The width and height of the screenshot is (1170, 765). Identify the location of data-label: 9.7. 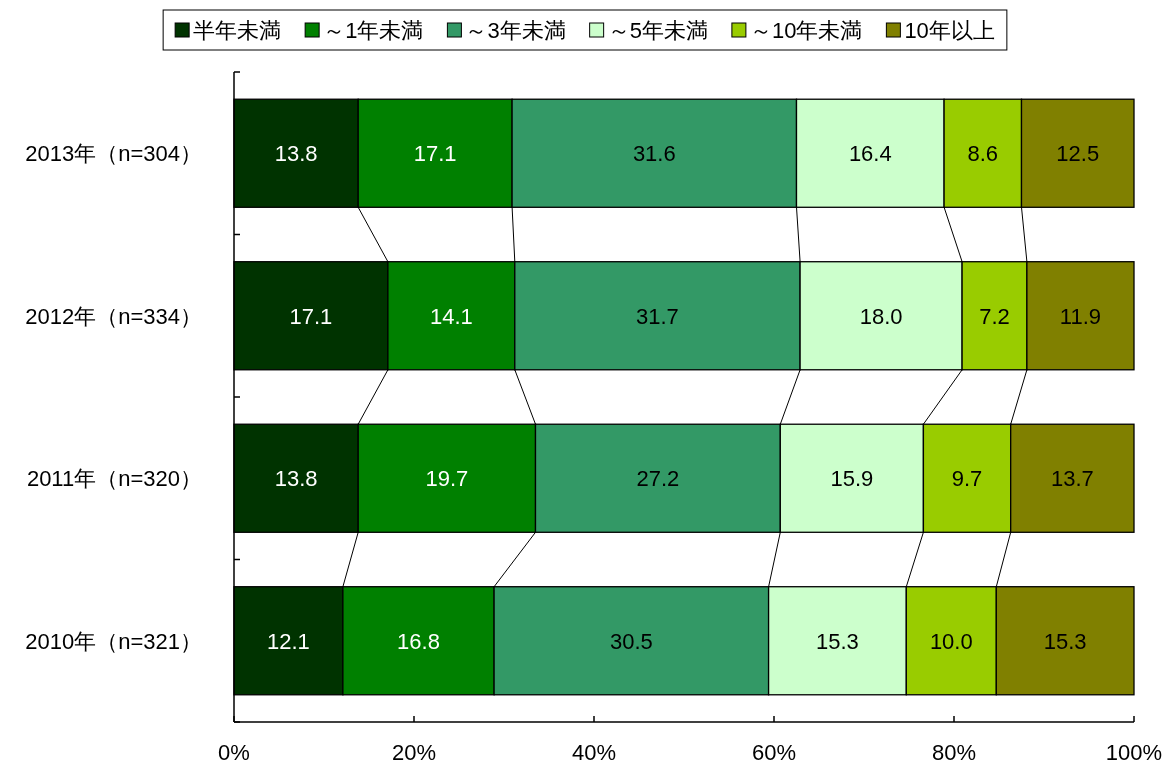
(967, 479).